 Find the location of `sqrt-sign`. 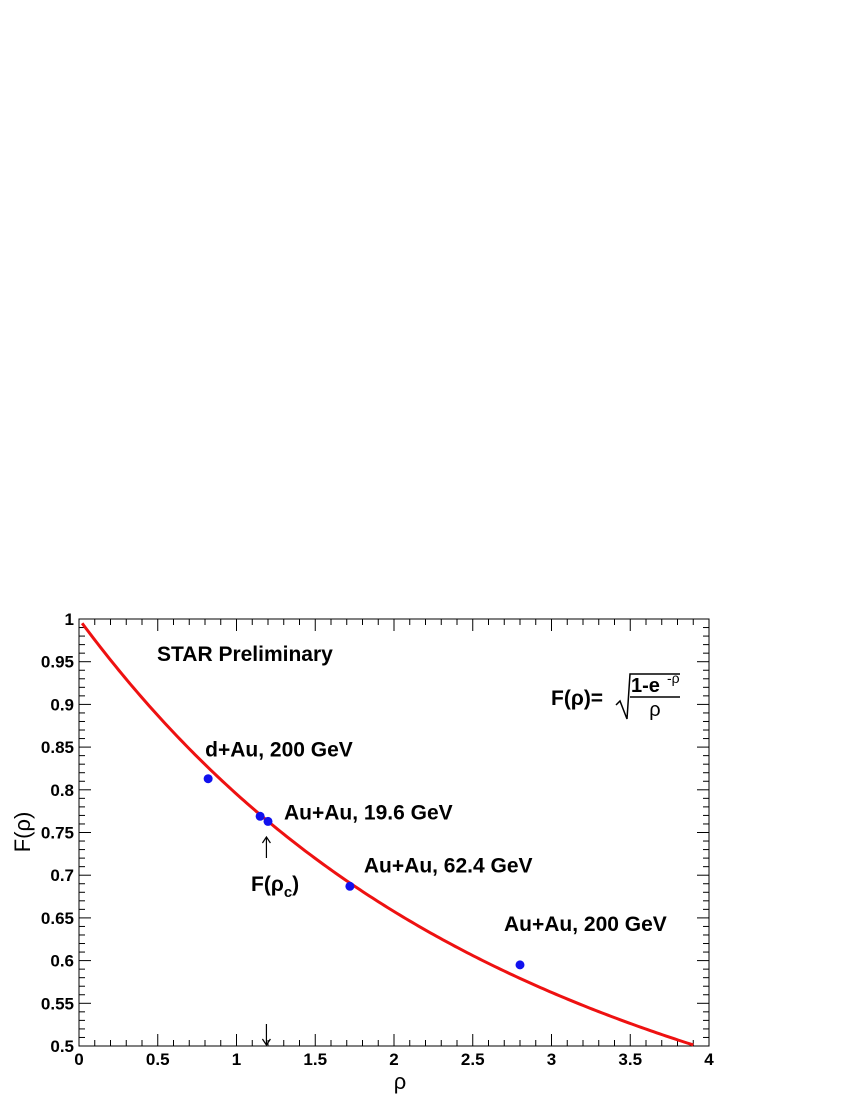

sqrt-sign is located at coordinates (647, 696).